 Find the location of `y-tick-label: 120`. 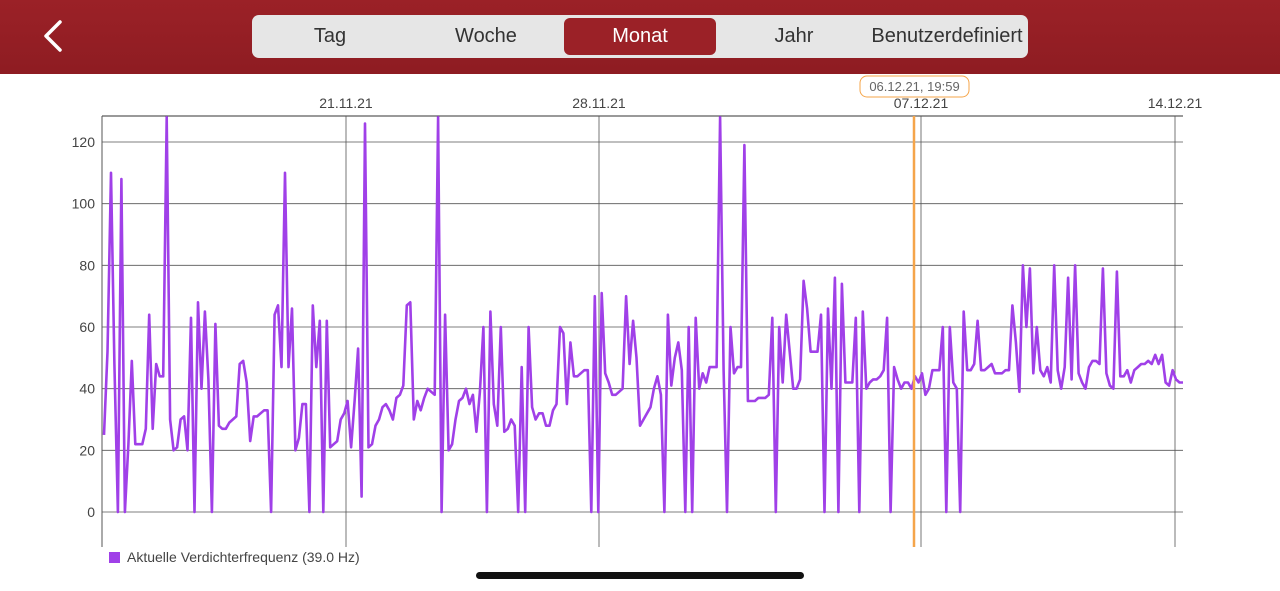

y-tick-label: 120 is located at coordinates (84, 142).